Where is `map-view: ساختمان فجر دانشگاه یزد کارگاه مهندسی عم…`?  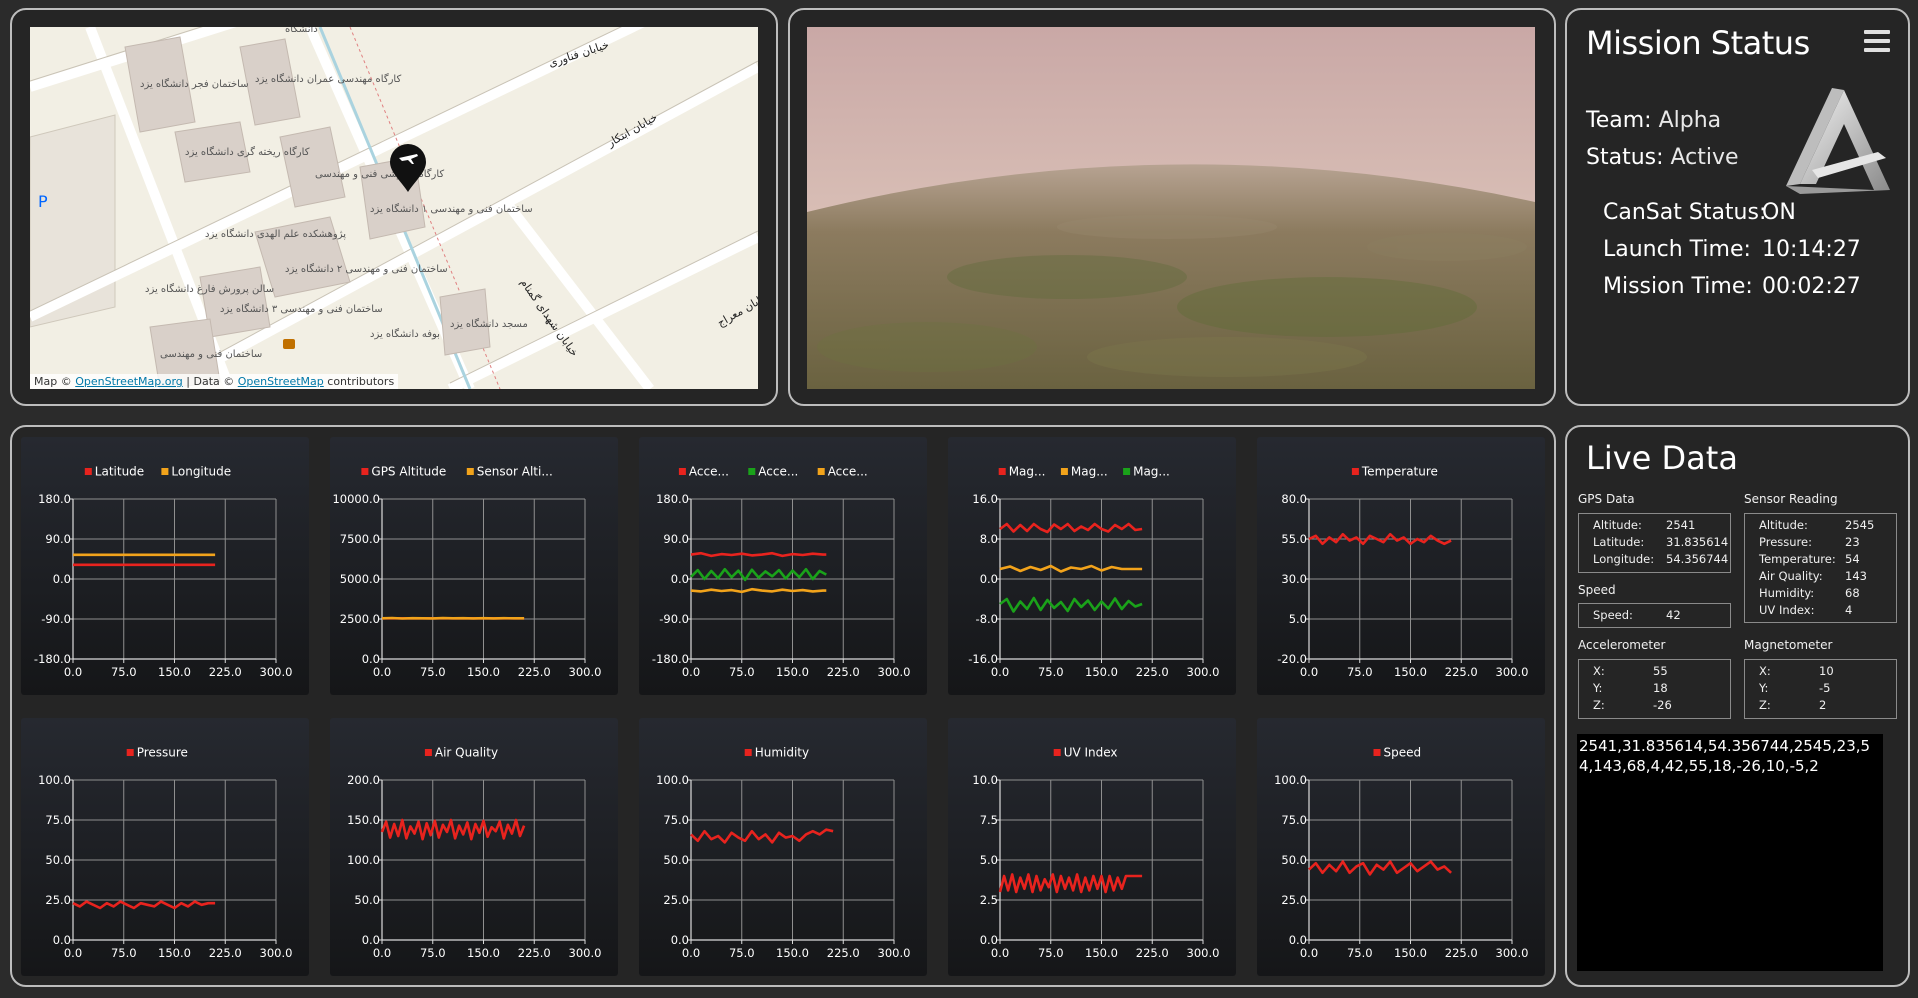 map-view: ساختمان فجر دانشگاه یزد کارگاه مهندسی عم… is located at coordinates (394, 208).